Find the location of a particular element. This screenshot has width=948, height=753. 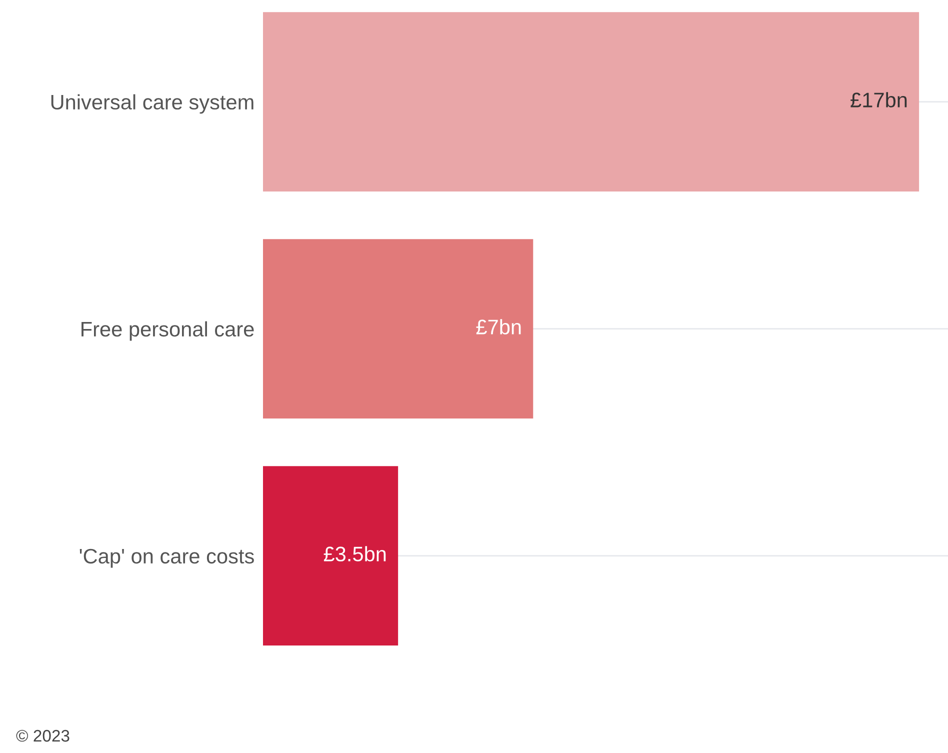

data-label: £17bn is located at coordinates (878, 100).